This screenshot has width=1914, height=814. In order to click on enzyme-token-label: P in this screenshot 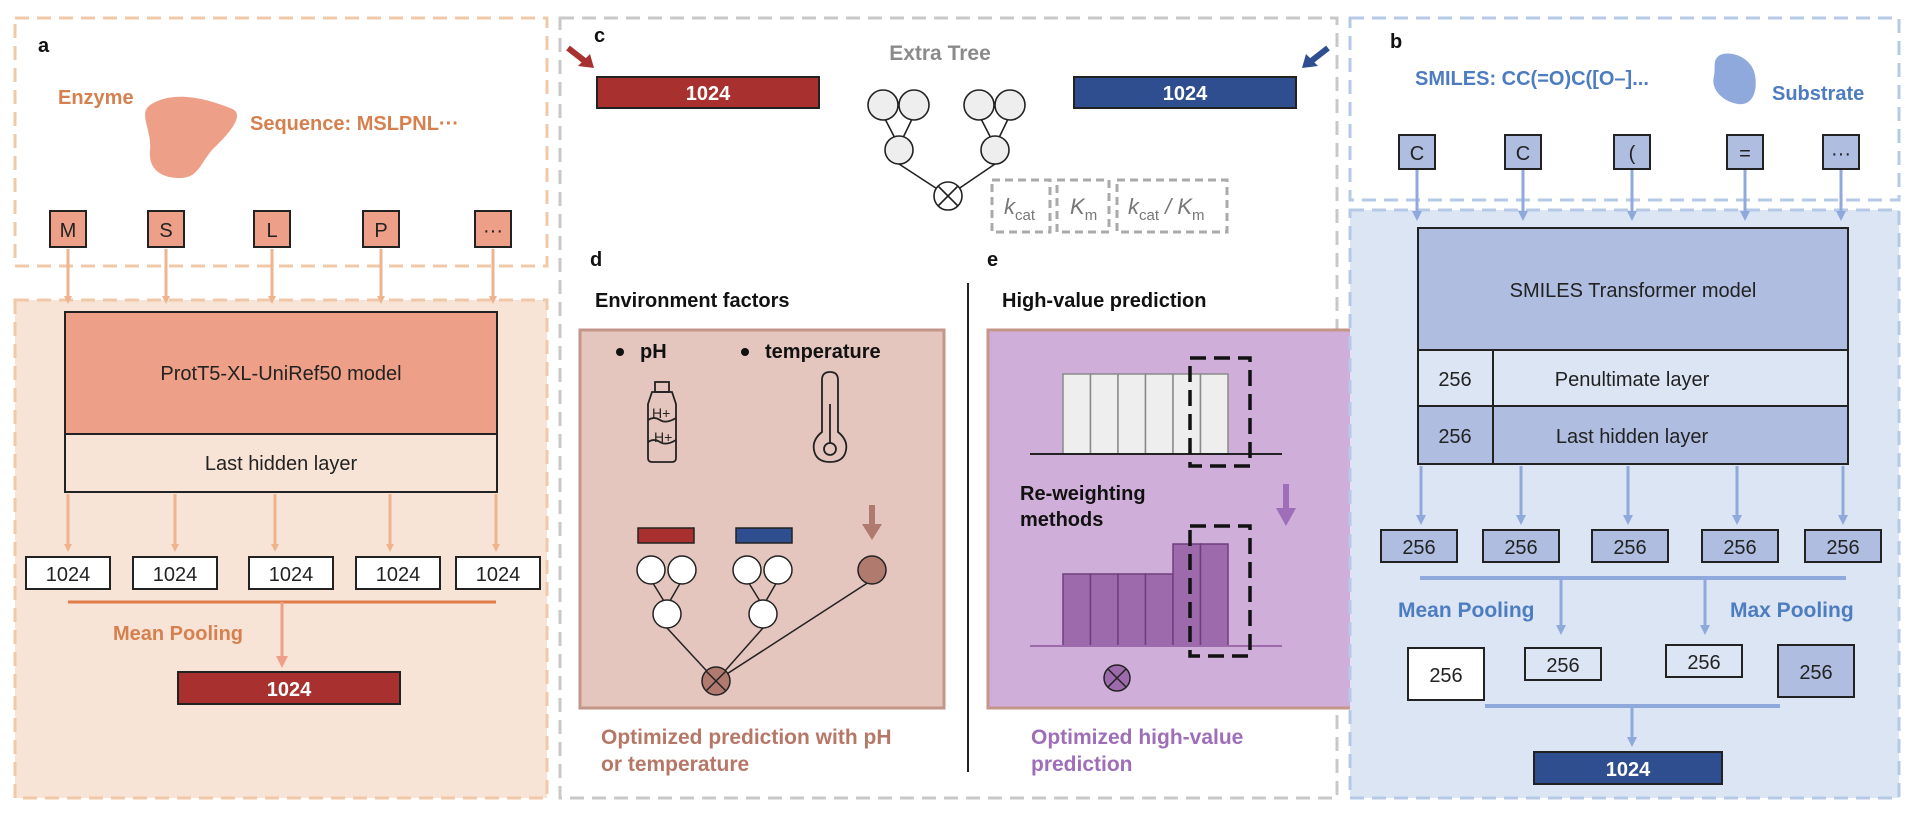, I will do `click(380, 231)`.